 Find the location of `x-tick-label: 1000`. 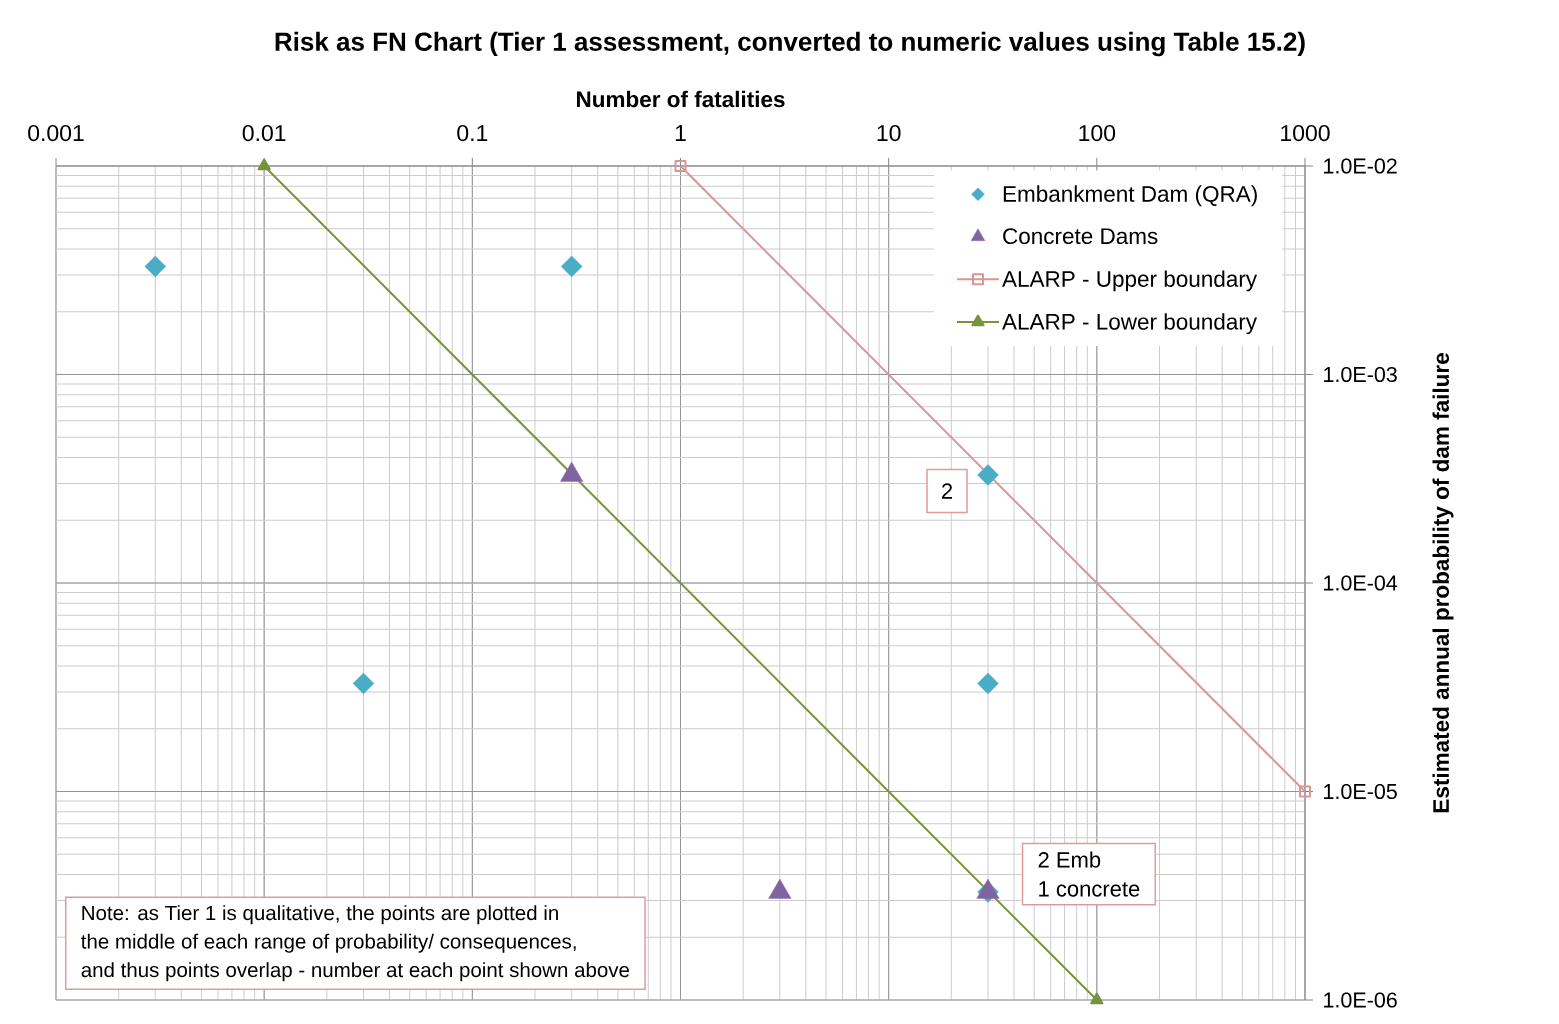

x-tick-label: 1000 is located at coordinates (1305, 133).